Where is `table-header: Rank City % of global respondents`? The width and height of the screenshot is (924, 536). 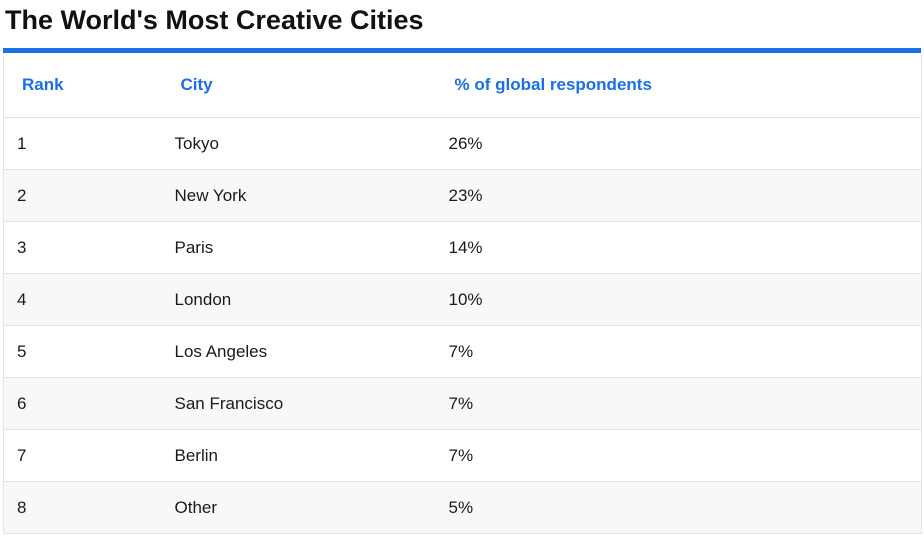 table-header: Rank City % of global respondents is located at coordinates (462, 85).